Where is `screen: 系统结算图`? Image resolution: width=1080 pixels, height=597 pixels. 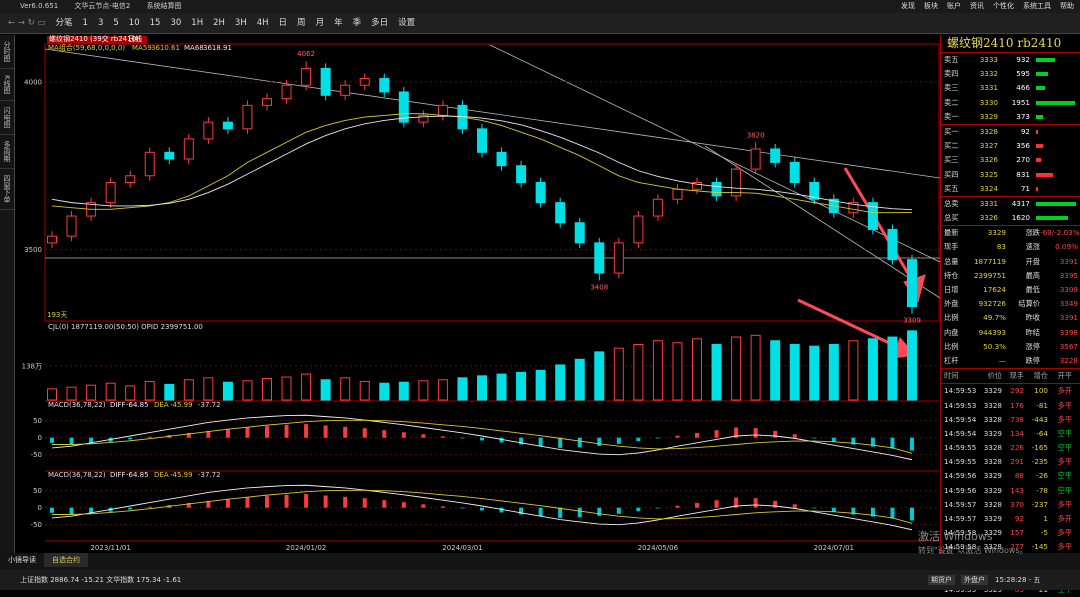 screen: 系统结算图 is located at coordinates (164, 6).